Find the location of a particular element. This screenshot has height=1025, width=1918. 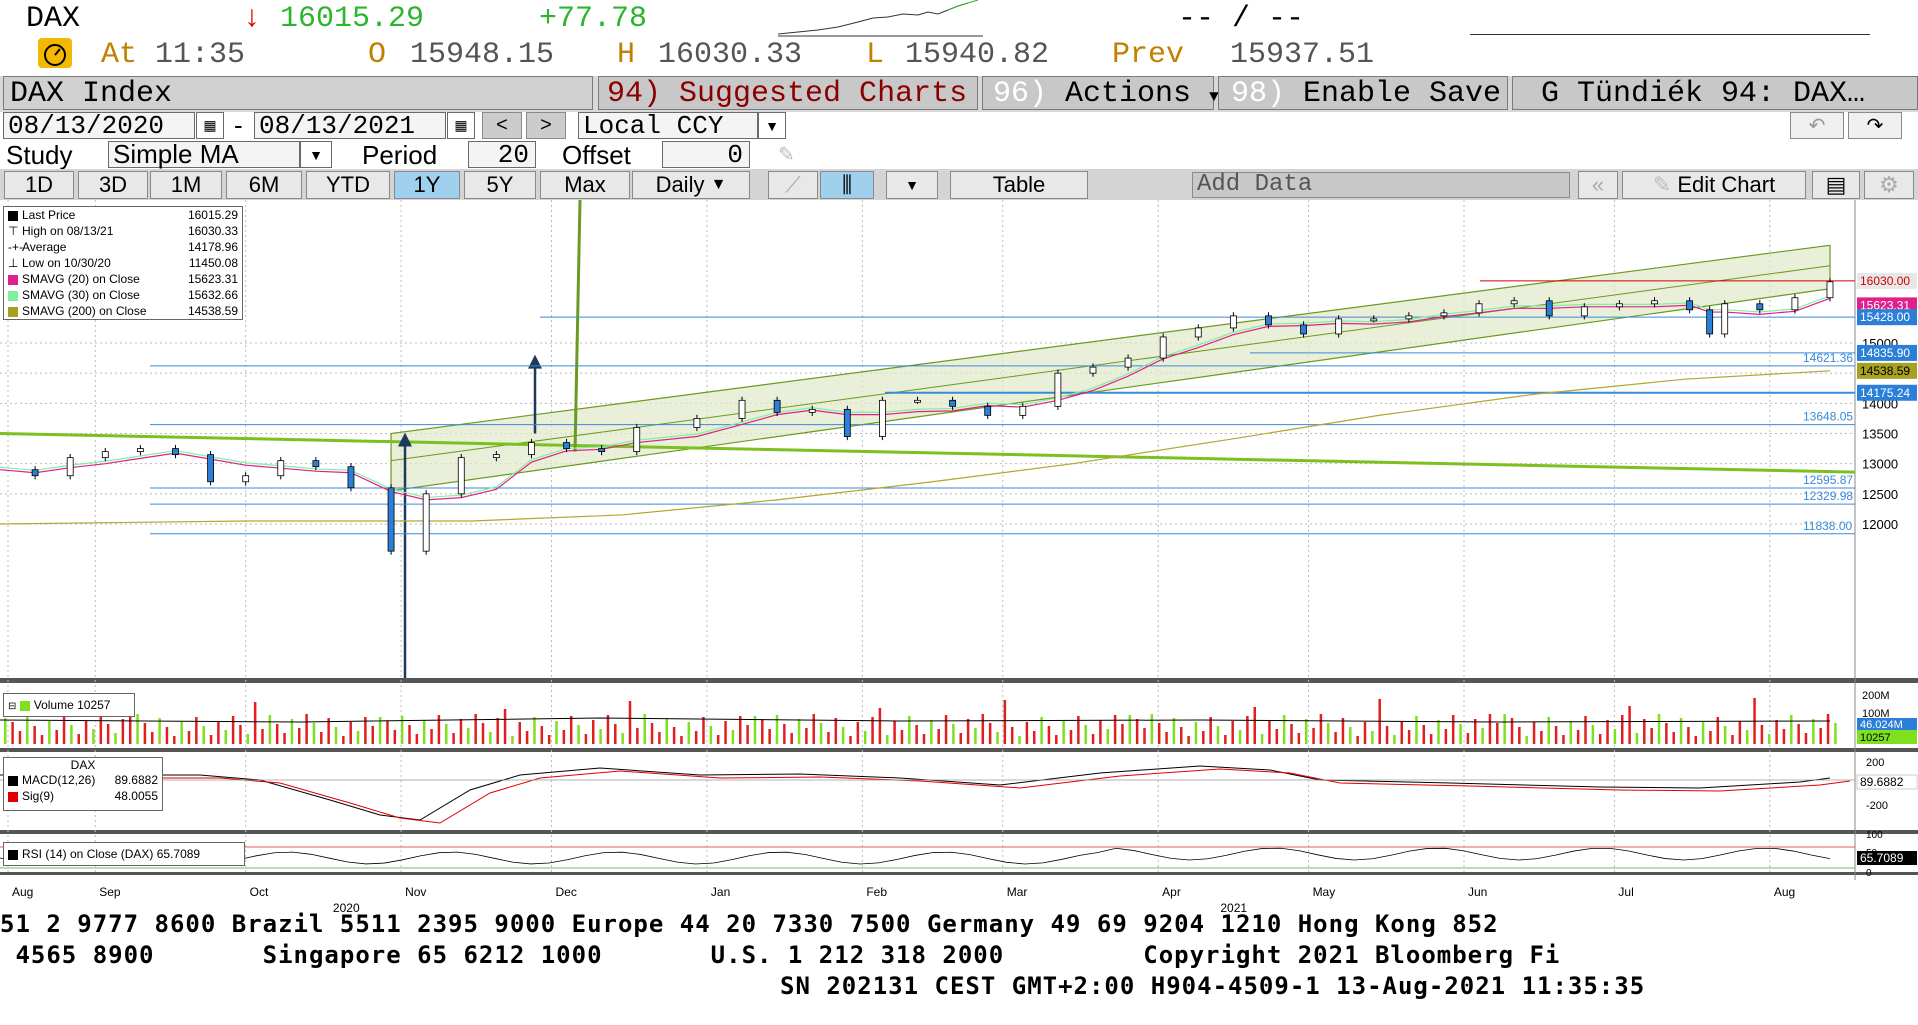

macd-legend-title: DAX is located at coordinates (83, 765).